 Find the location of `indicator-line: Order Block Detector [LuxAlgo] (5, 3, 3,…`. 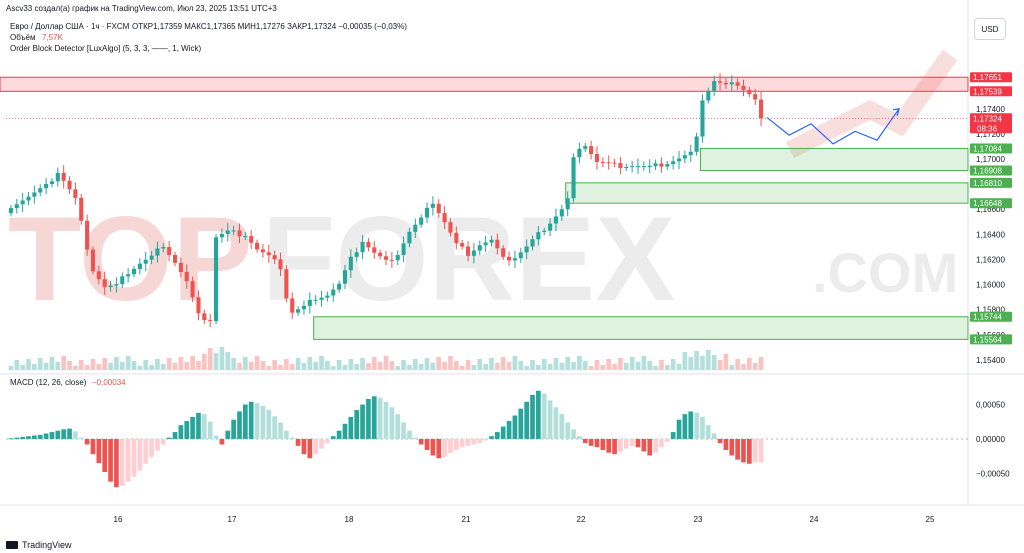

indicator-line: Order Block Detector [LuxAlgo] (5, 3, 3,… is located at coordinates (106, 48).